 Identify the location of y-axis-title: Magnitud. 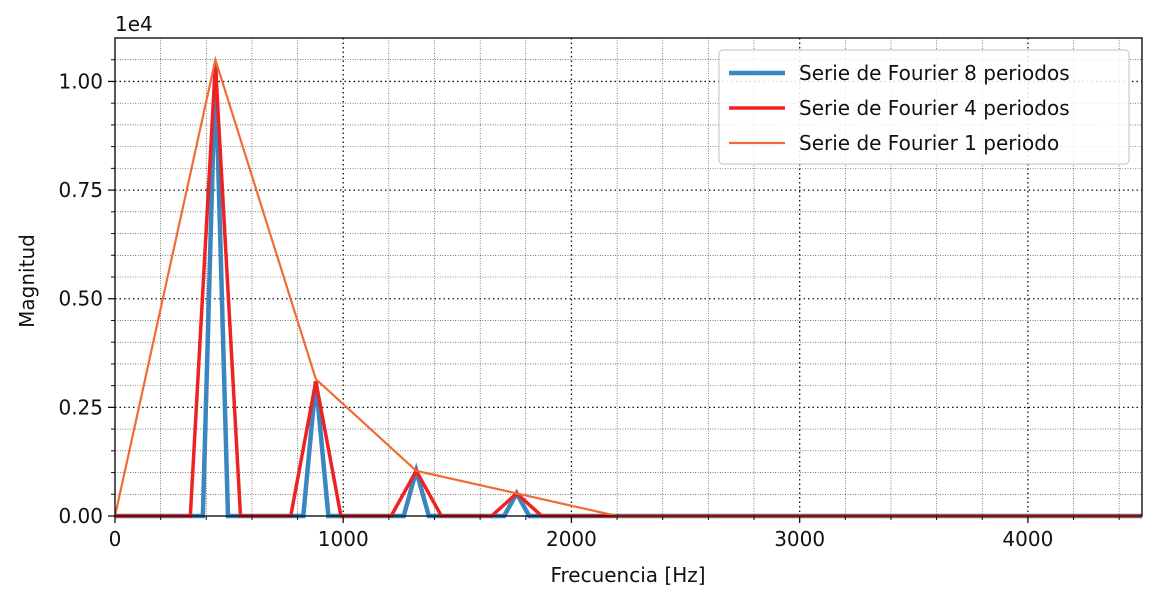
(27, 281).